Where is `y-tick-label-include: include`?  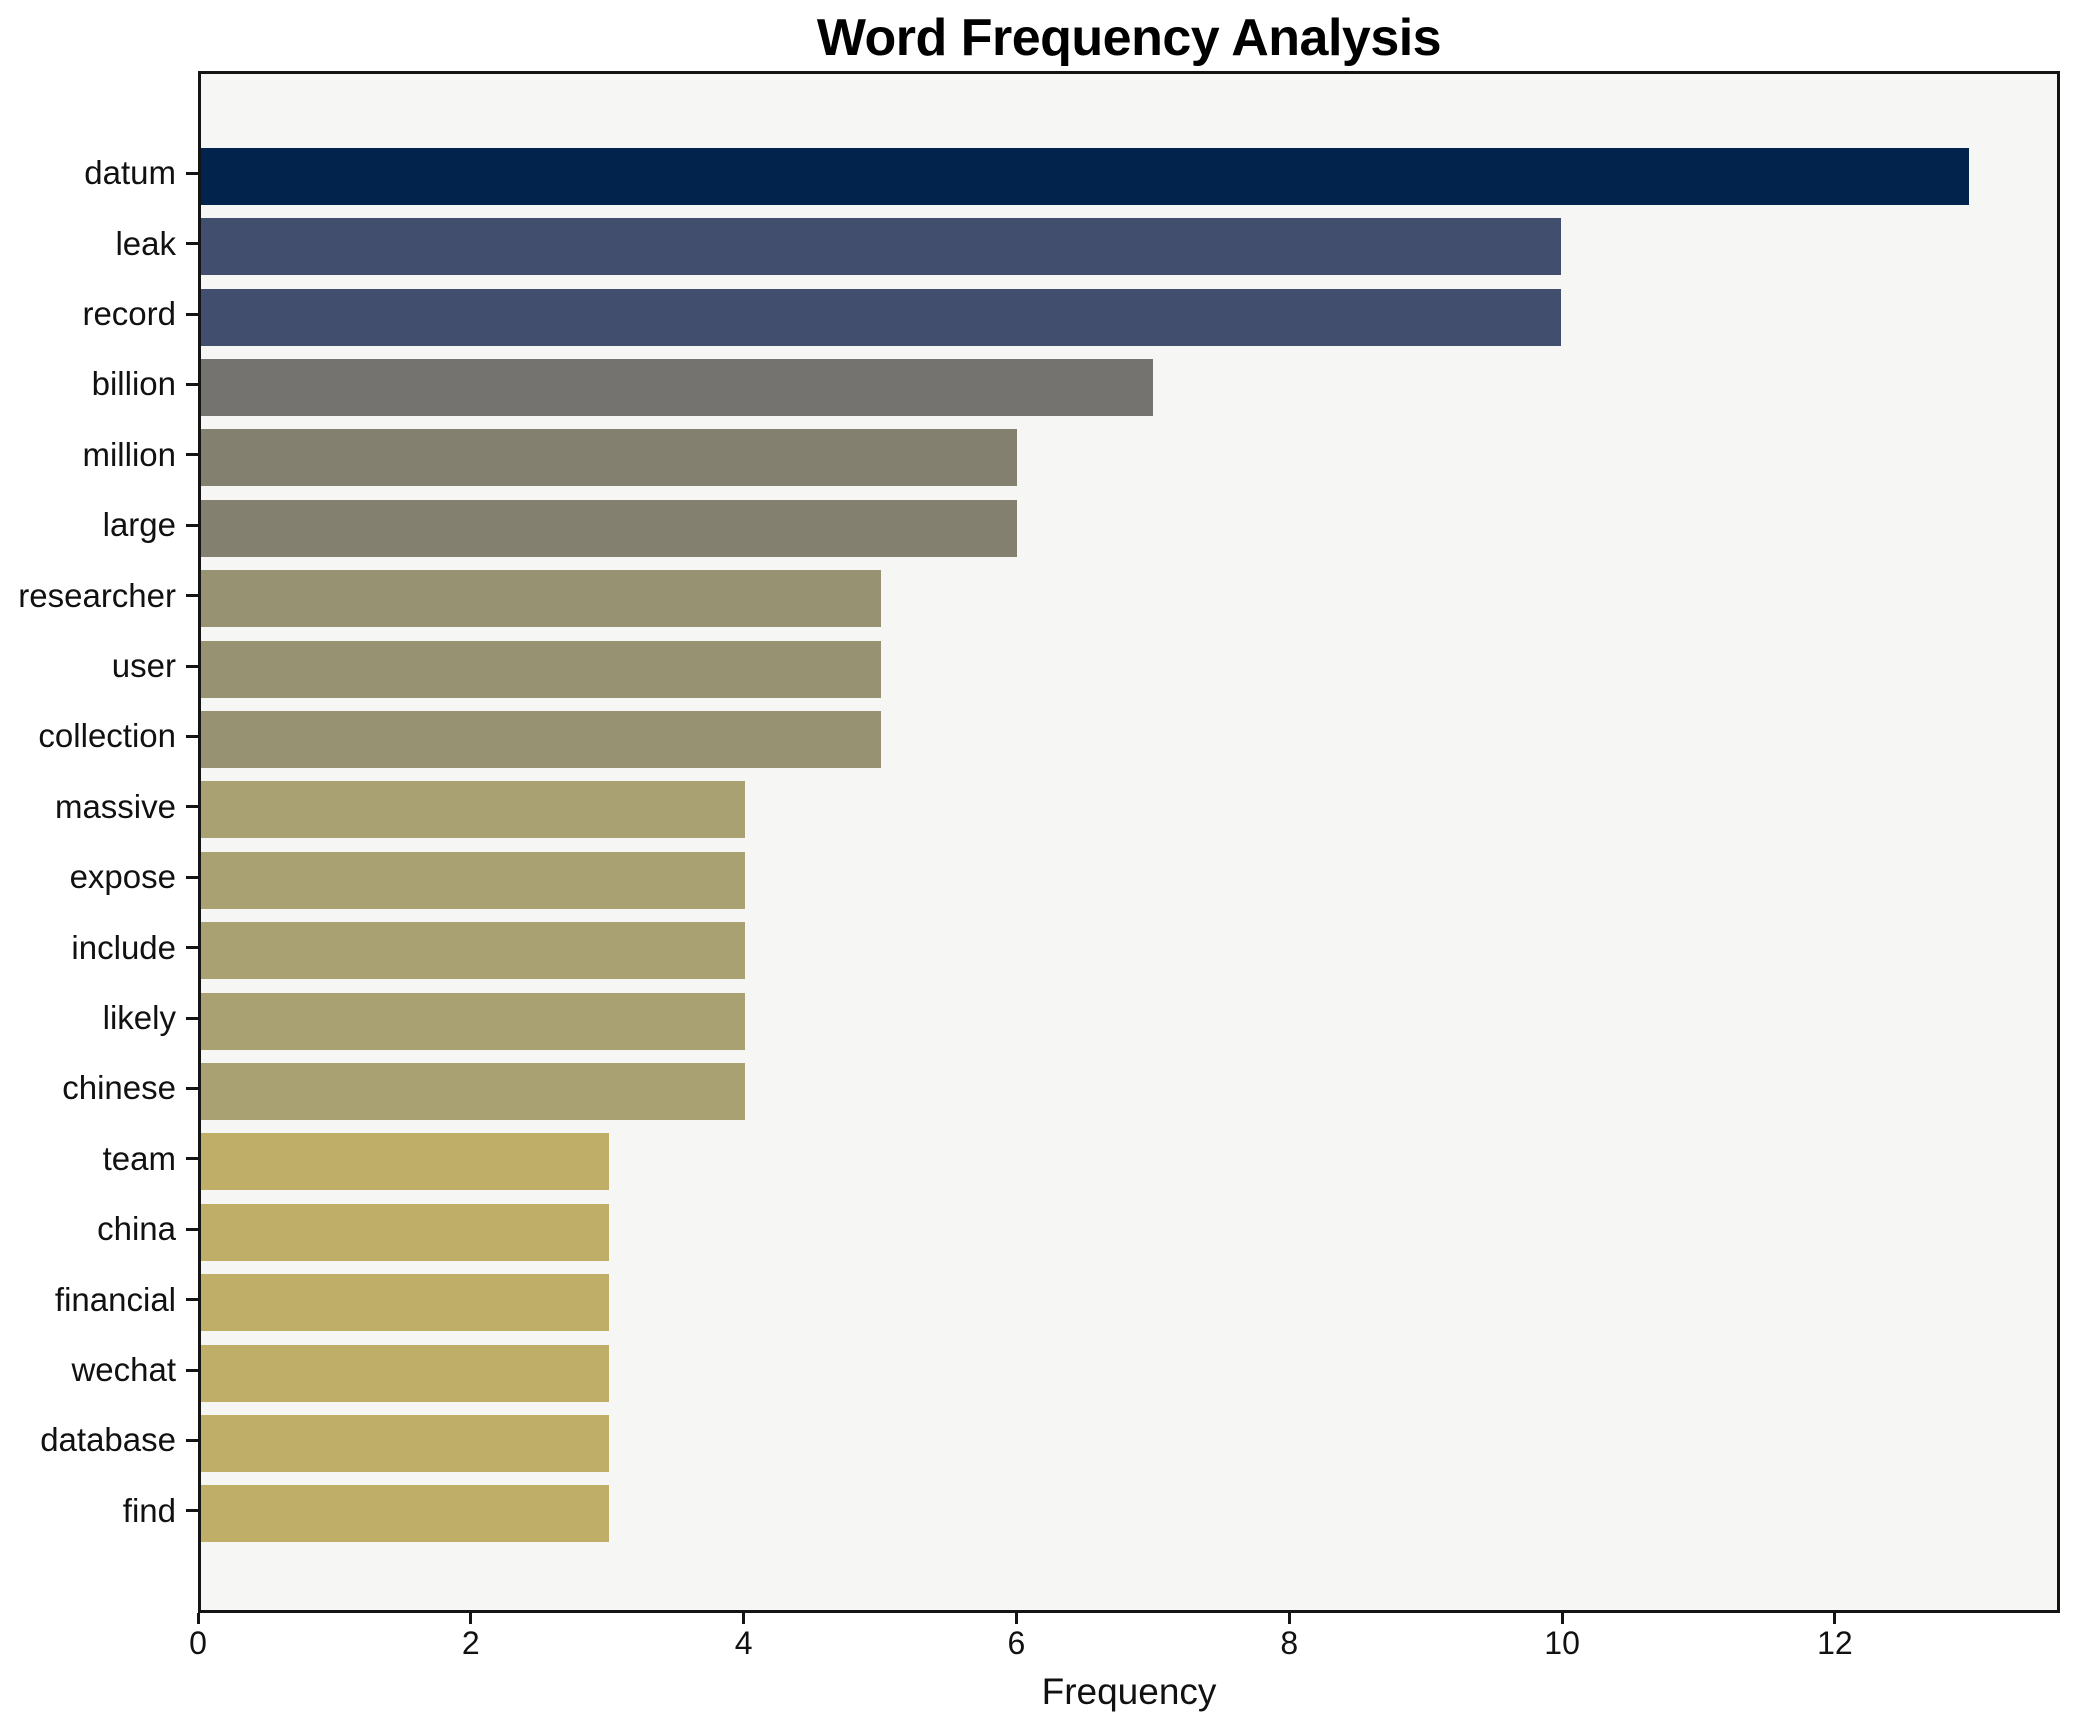 y-tick-label-include: include is located at coordinates (123, 947).